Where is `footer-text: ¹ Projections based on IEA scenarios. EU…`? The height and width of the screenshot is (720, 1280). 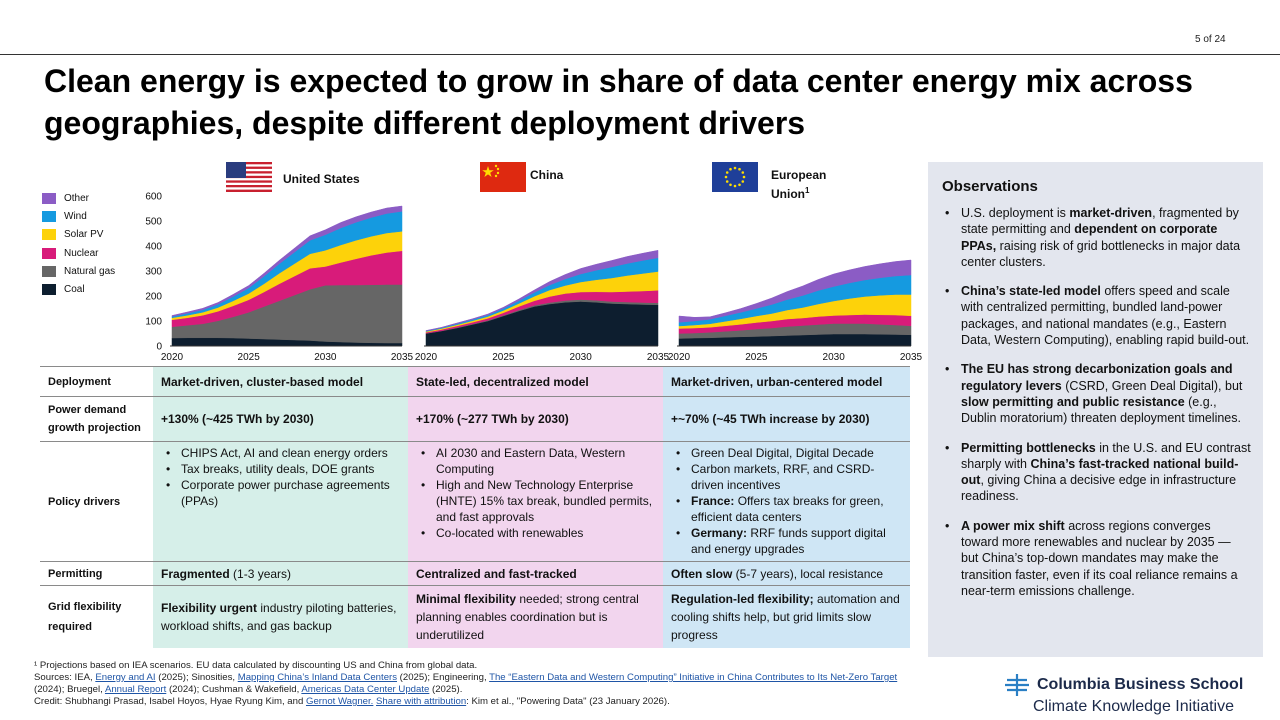 footer-text: ¹ Projections based on IEA scenarios. EU… is located at coordinates (256, 665).